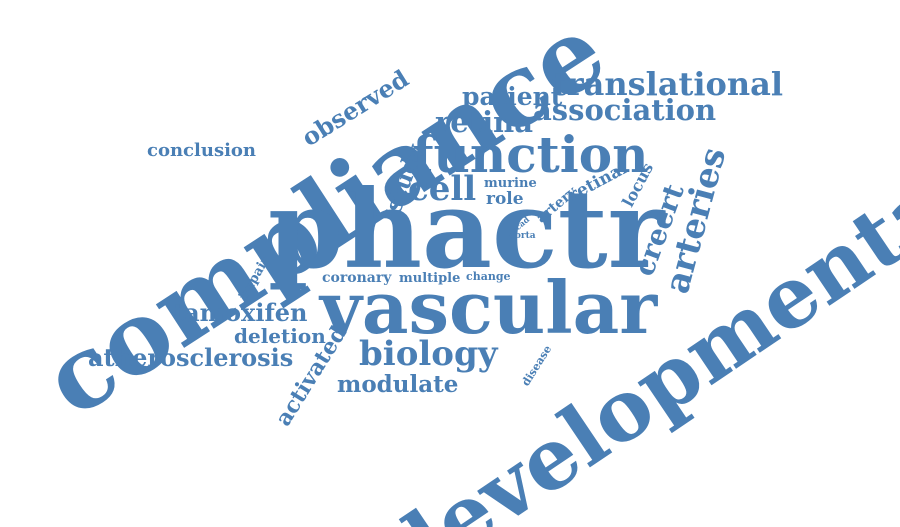  I want to click on word-association: association, so click(625, 110).